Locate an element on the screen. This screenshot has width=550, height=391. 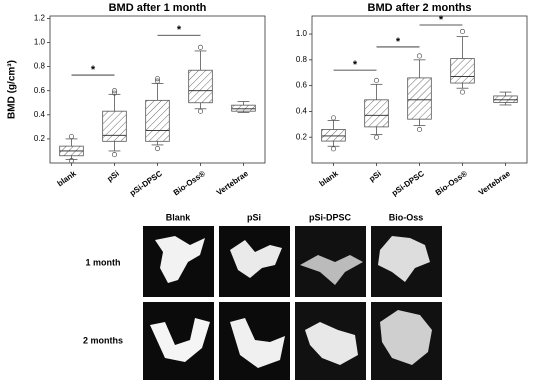
column-label: pSi-DPSC is located at coordinates (330, 217).